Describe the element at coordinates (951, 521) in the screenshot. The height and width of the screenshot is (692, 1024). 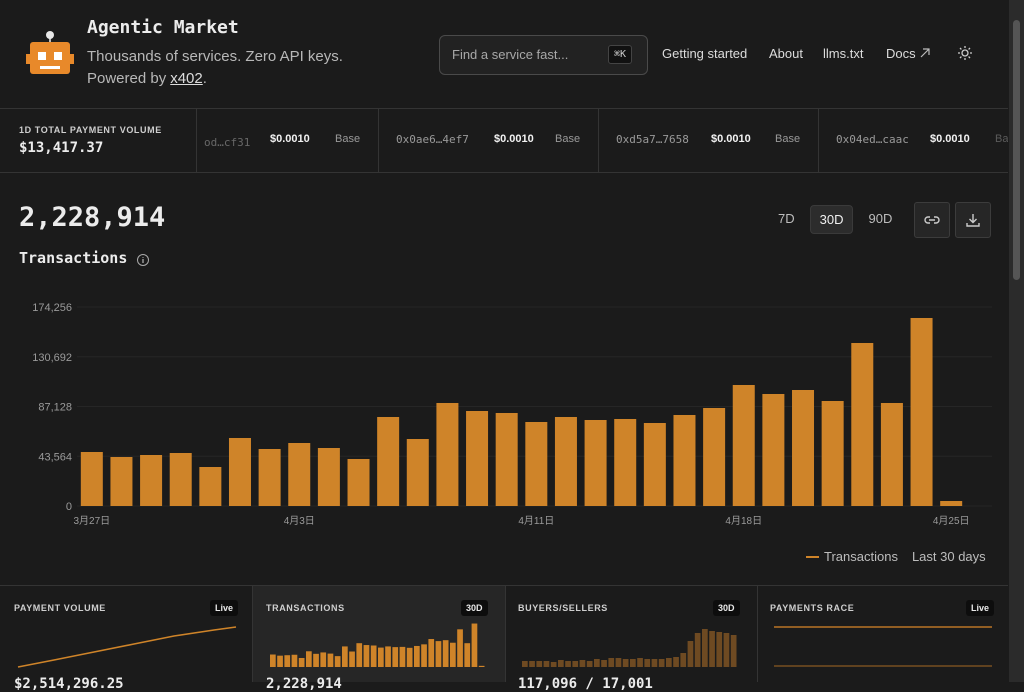
I see `x-tick-label: 4月25日` at that location.